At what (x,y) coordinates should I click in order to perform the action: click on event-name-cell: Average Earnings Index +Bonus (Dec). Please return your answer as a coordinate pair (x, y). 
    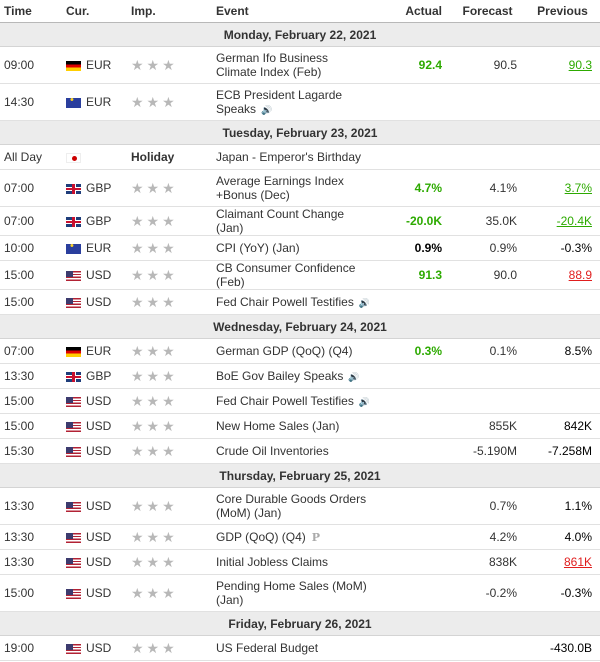
    Looking at the image, I should click on (293, 188).